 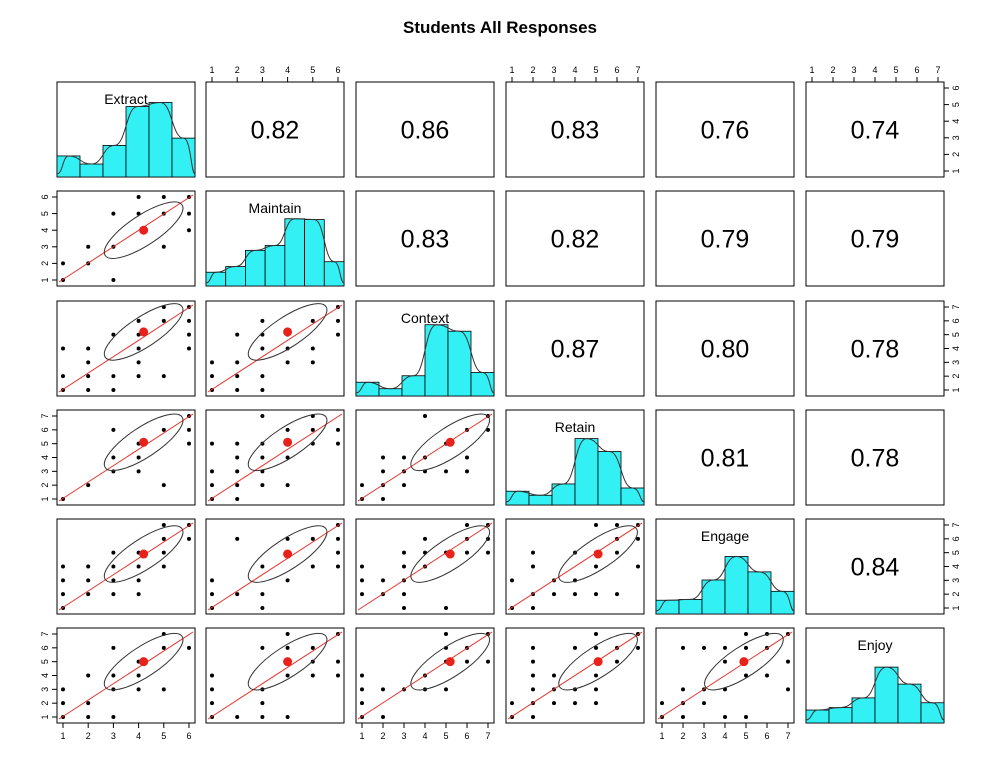 What do you see at coordinates (725, 459) in the screenshot?
I see `correlation-value: 0.81` at bounding box center [725, 459].